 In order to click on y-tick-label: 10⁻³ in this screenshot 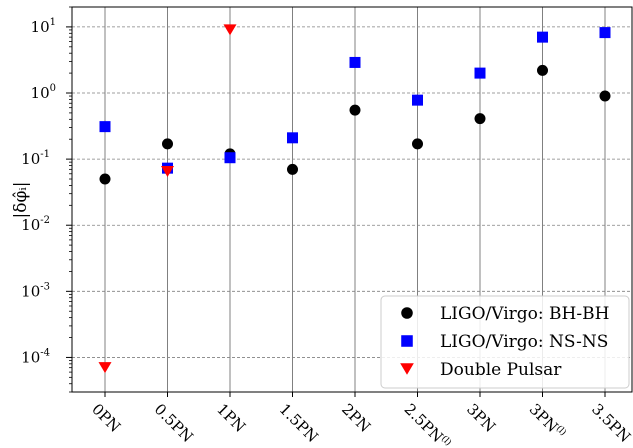, I will do `click(35, 290)`.